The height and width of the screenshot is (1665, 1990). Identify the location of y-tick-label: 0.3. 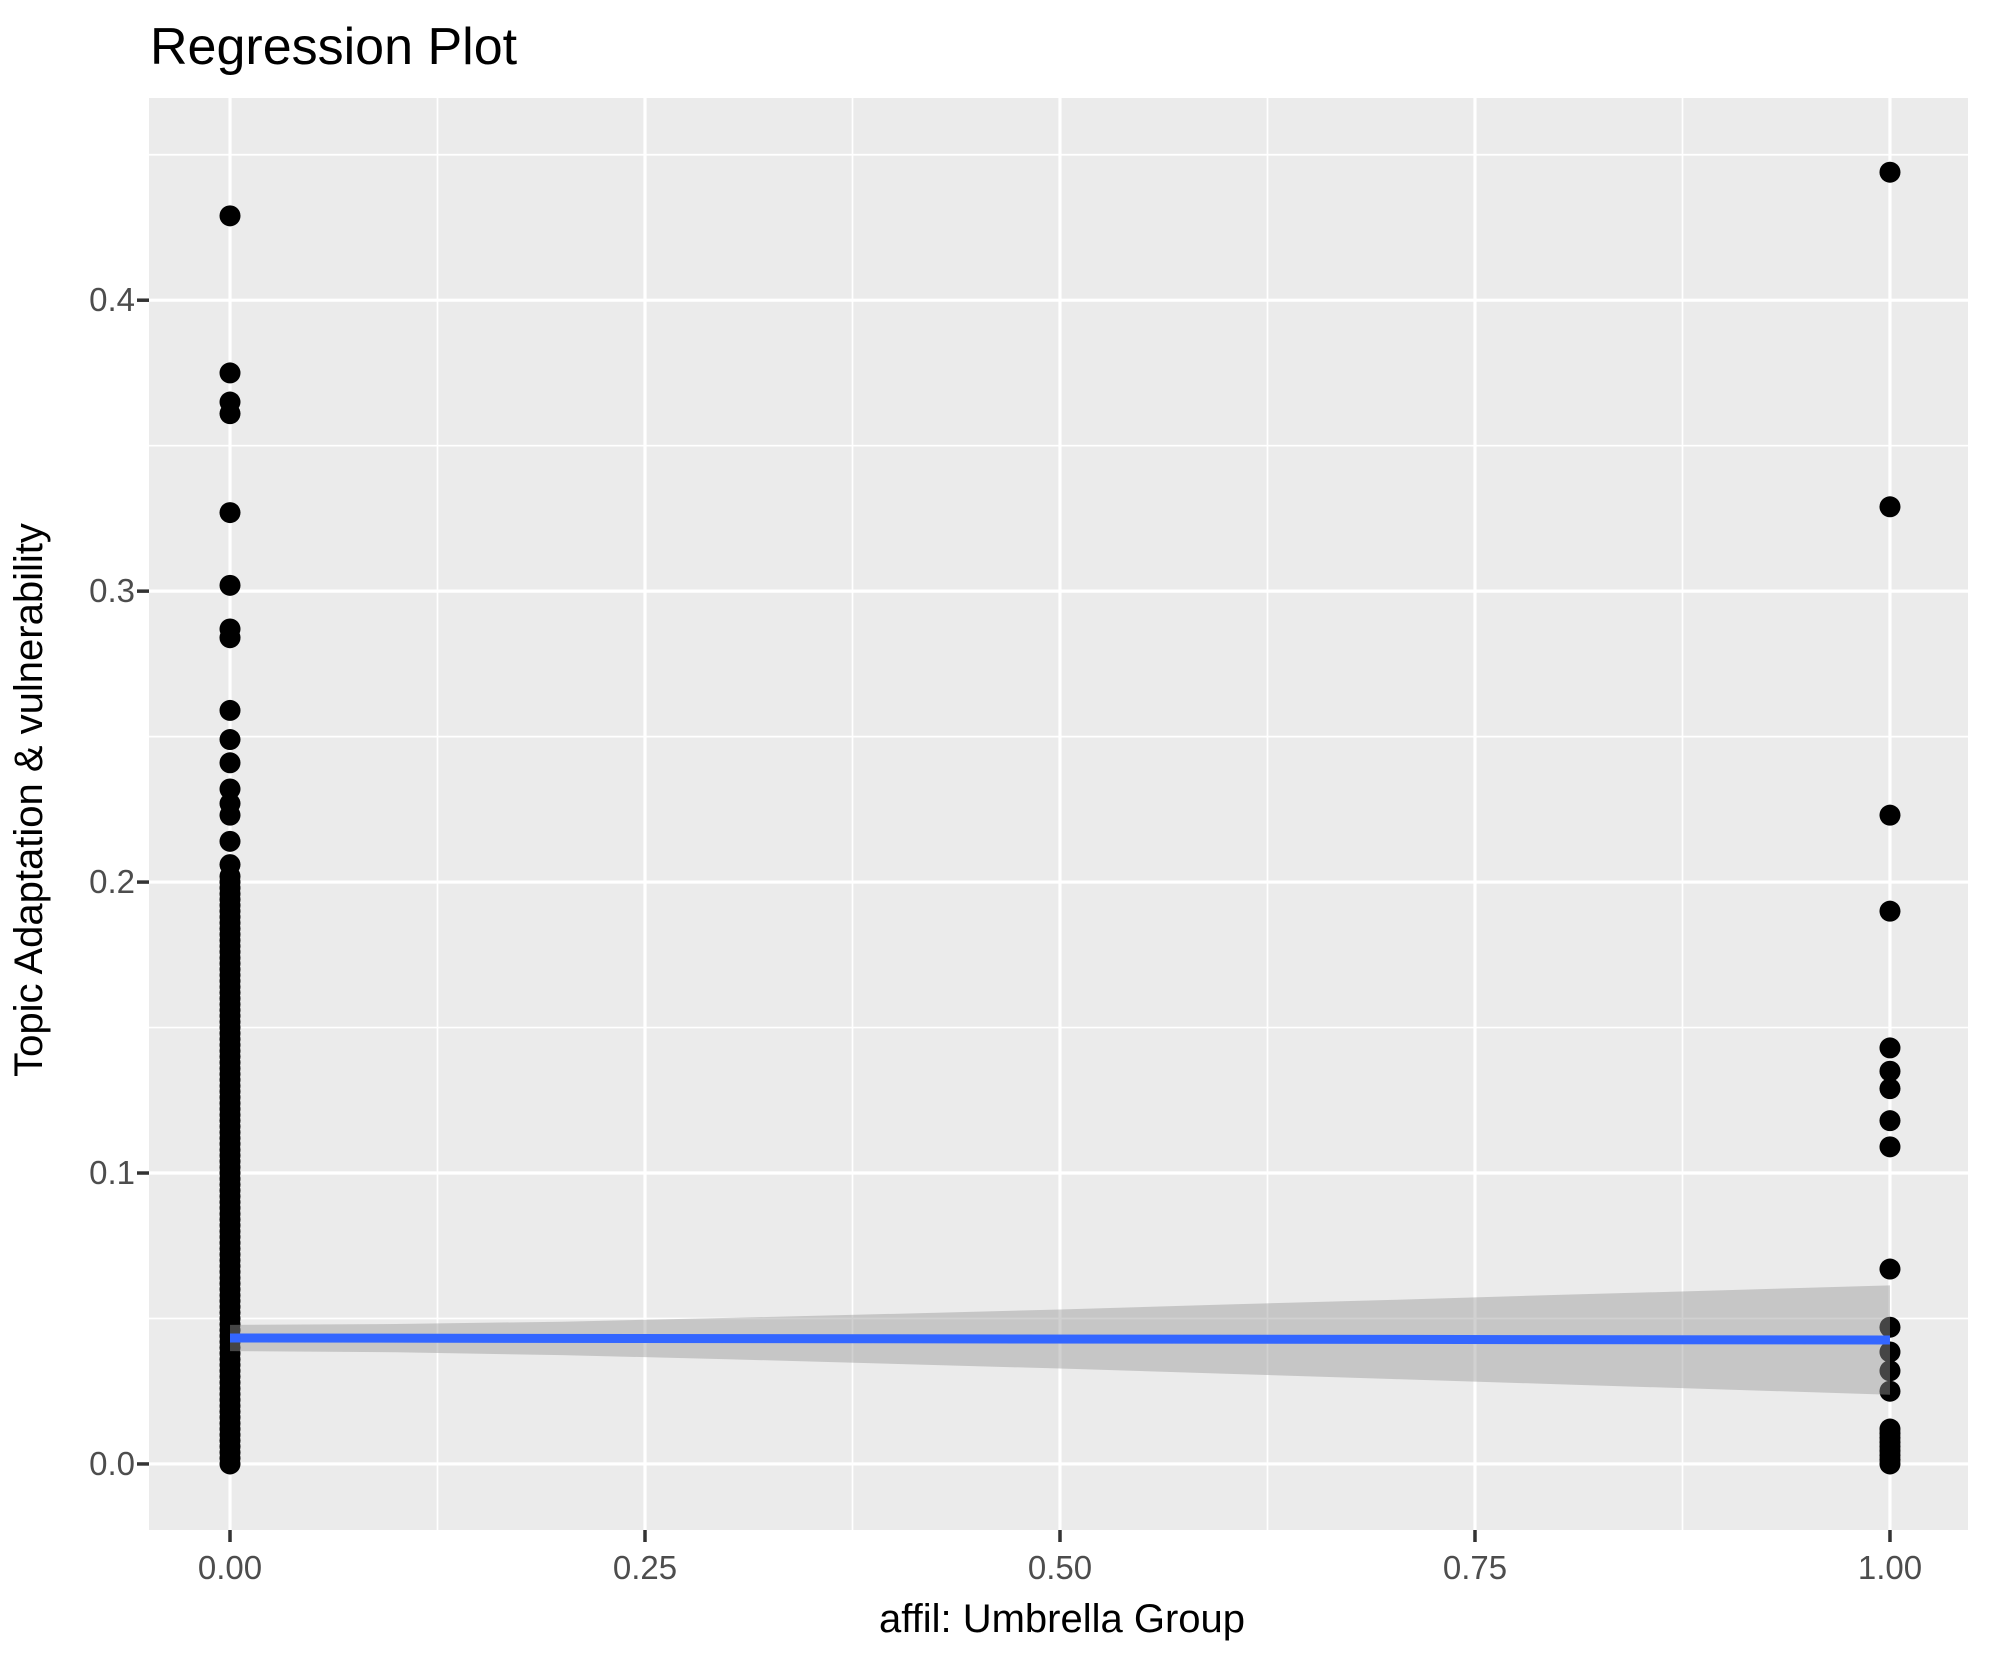
(112, 590).